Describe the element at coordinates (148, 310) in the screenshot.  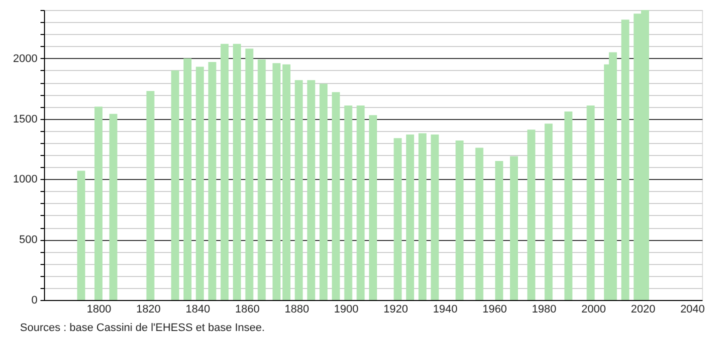
I see `x-tick-label: 1820` at that location.